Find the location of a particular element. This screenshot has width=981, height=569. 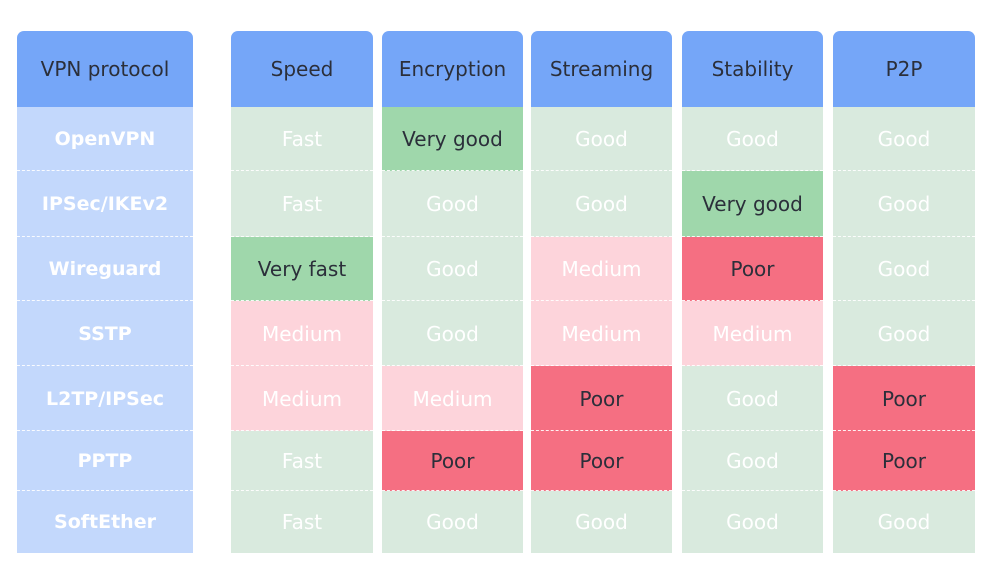

column-header: Speed is located at coordinates (302, 69).